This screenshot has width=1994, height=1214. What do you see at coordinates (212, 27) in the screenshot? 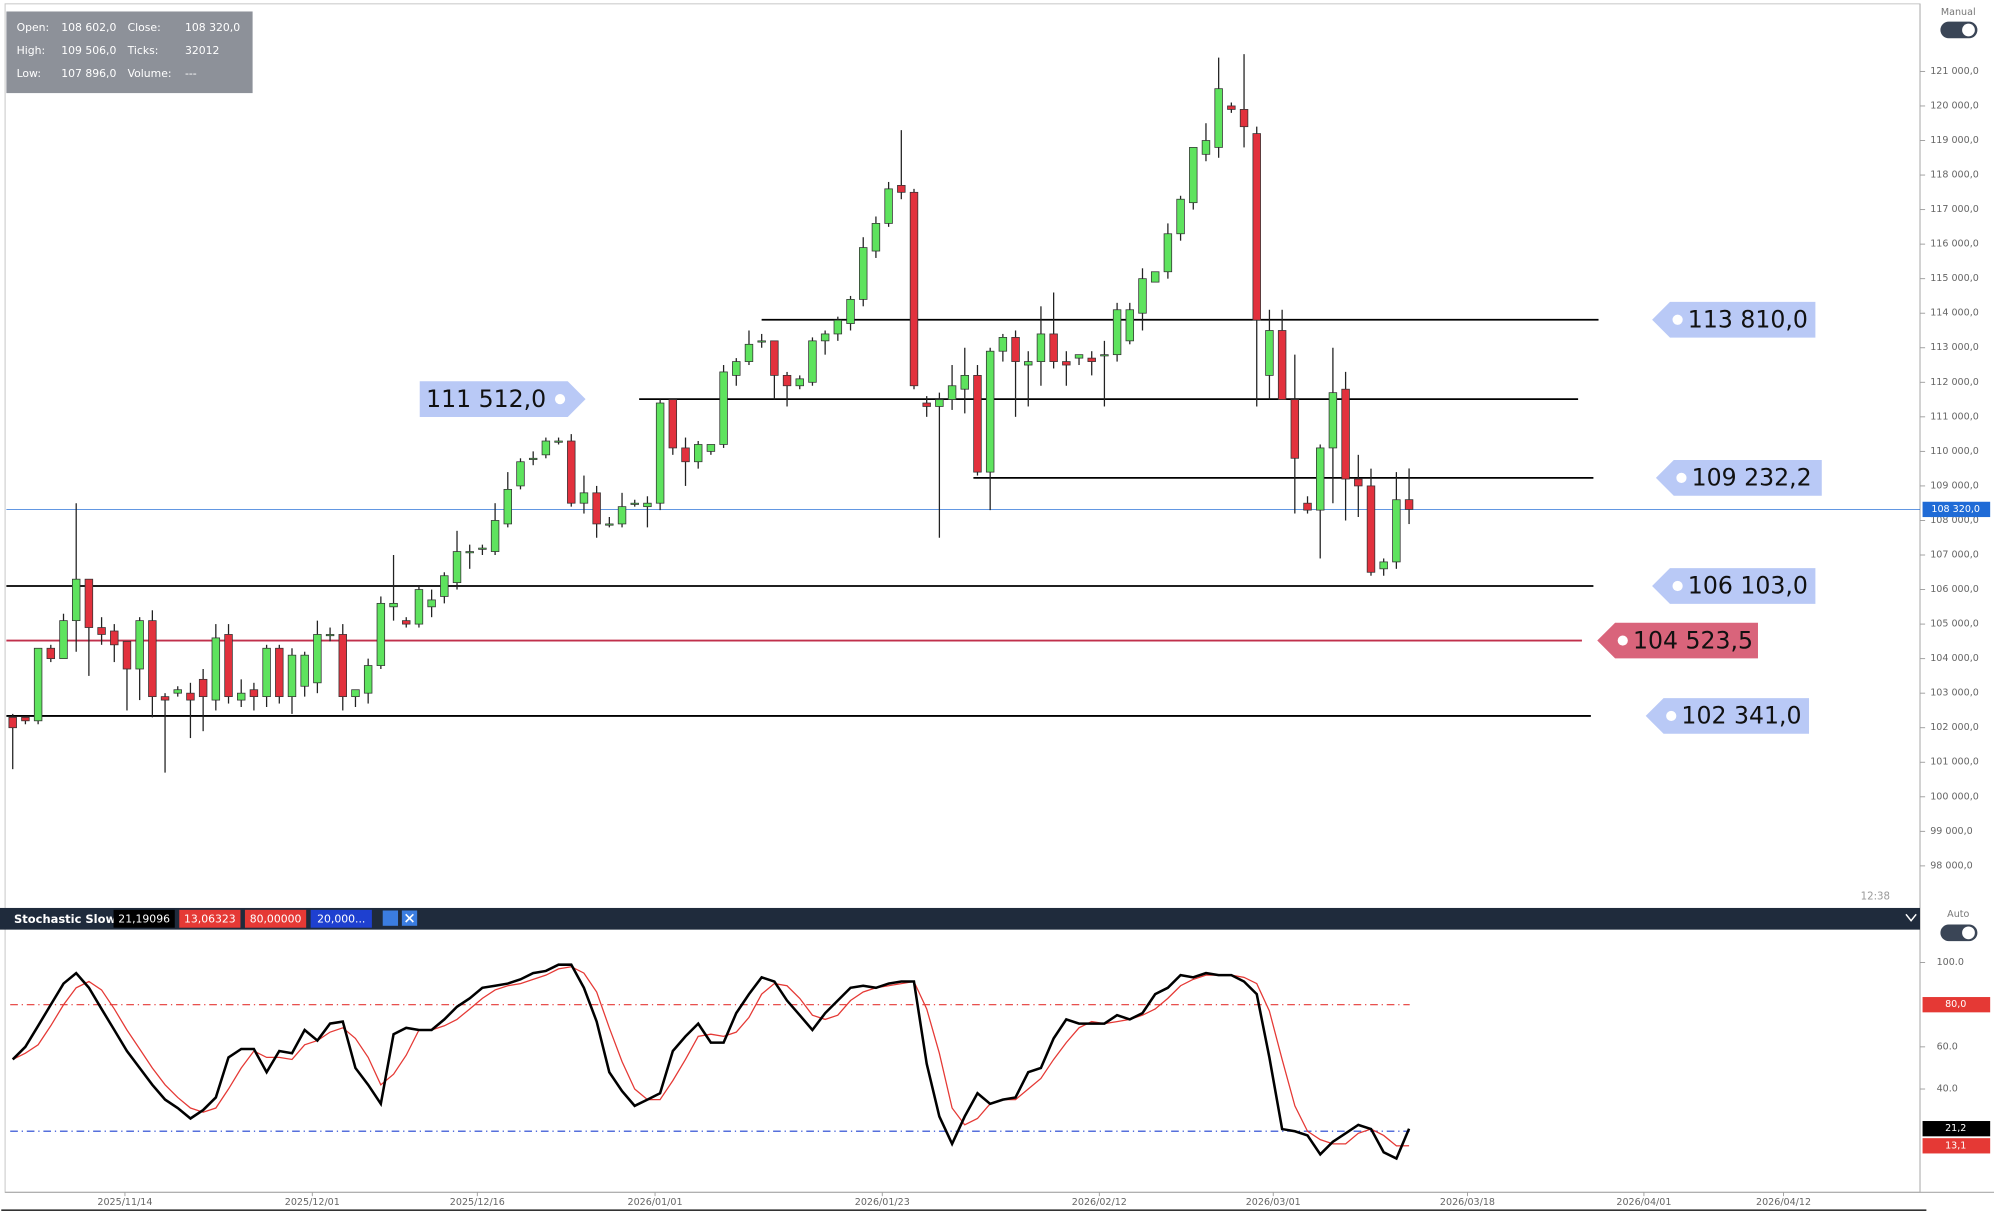
I see `info-value: 108 320,0` at bounding box center [212, 27].